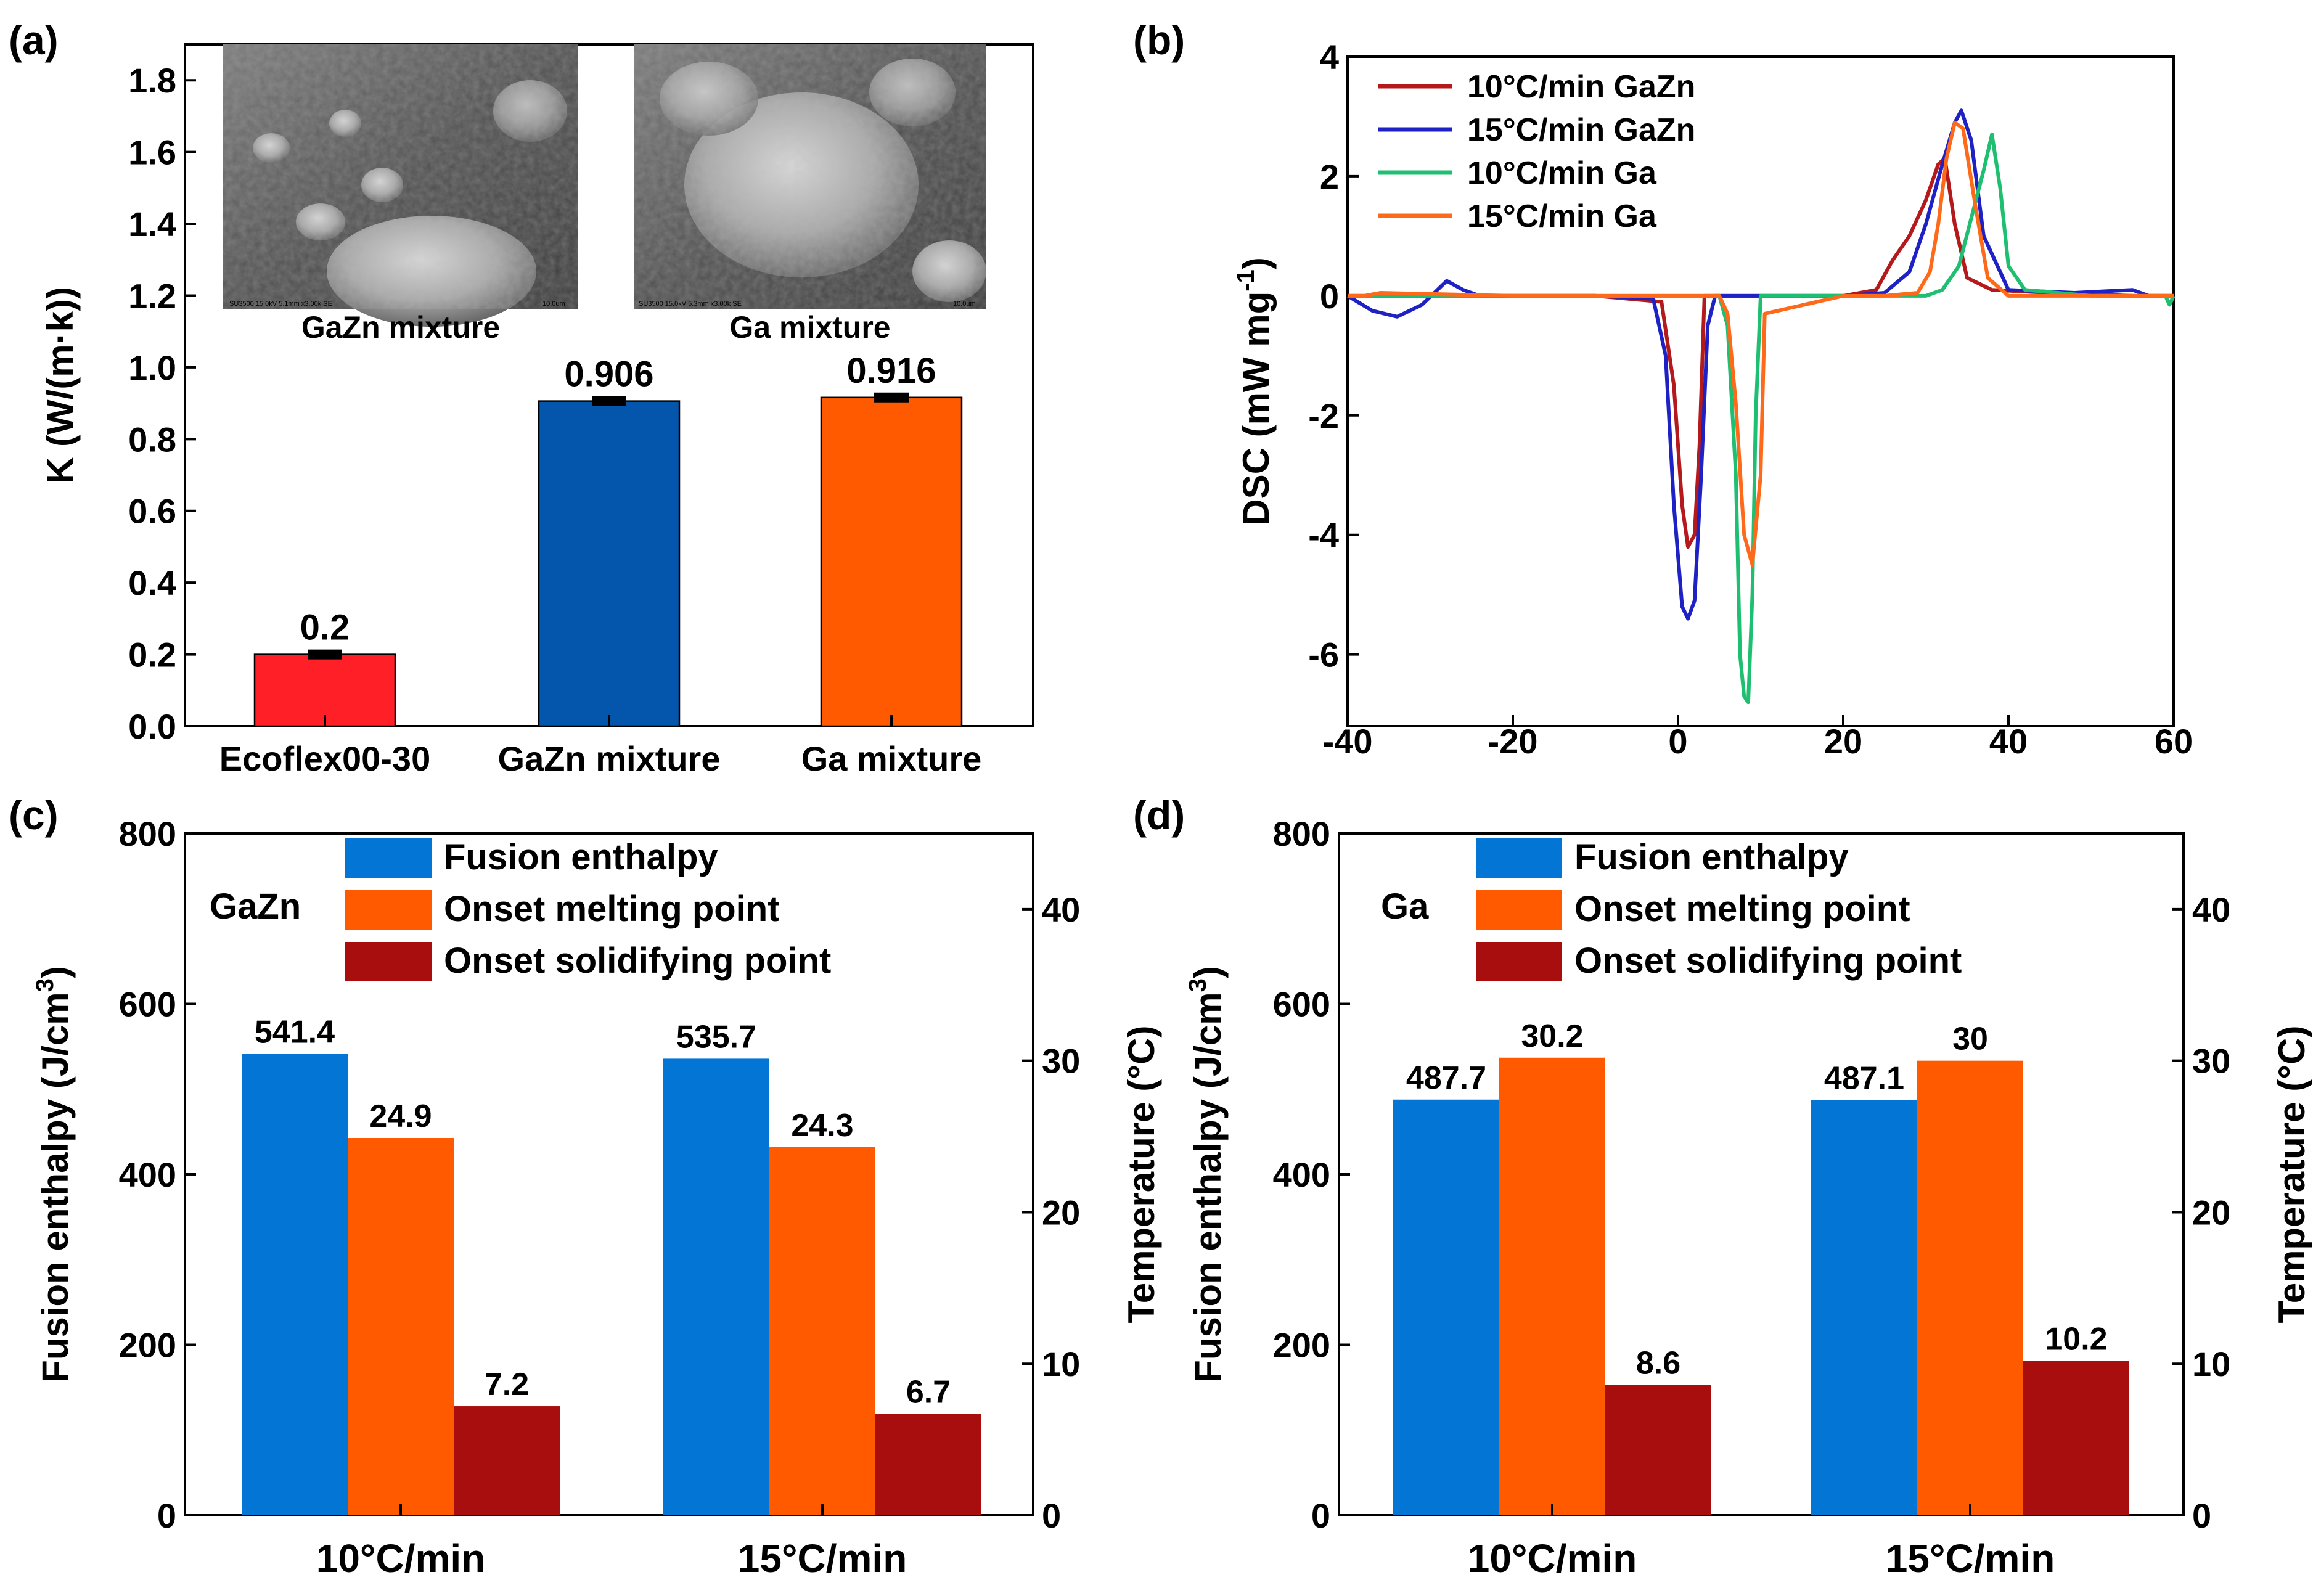  What do you see at coordinates (152, 295) in the screenshot?
I see `y-tick-label: 1.2` at bounding box center [152, 295].